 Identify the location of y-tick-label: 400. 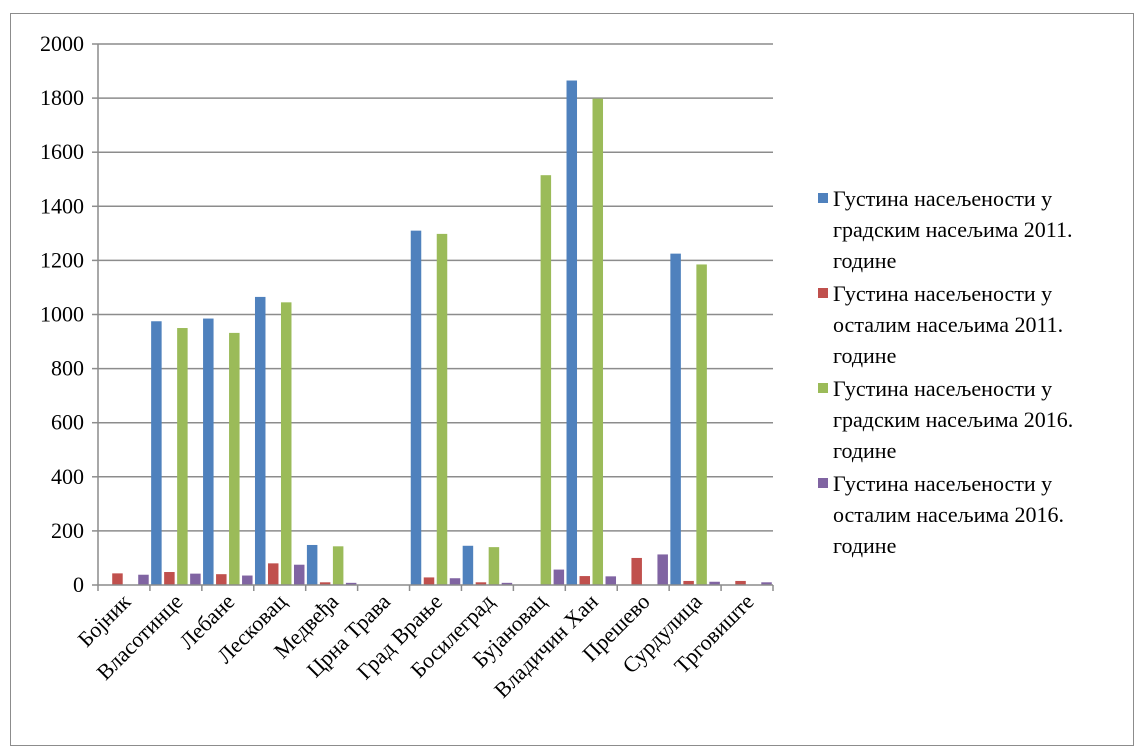
(67, 476).